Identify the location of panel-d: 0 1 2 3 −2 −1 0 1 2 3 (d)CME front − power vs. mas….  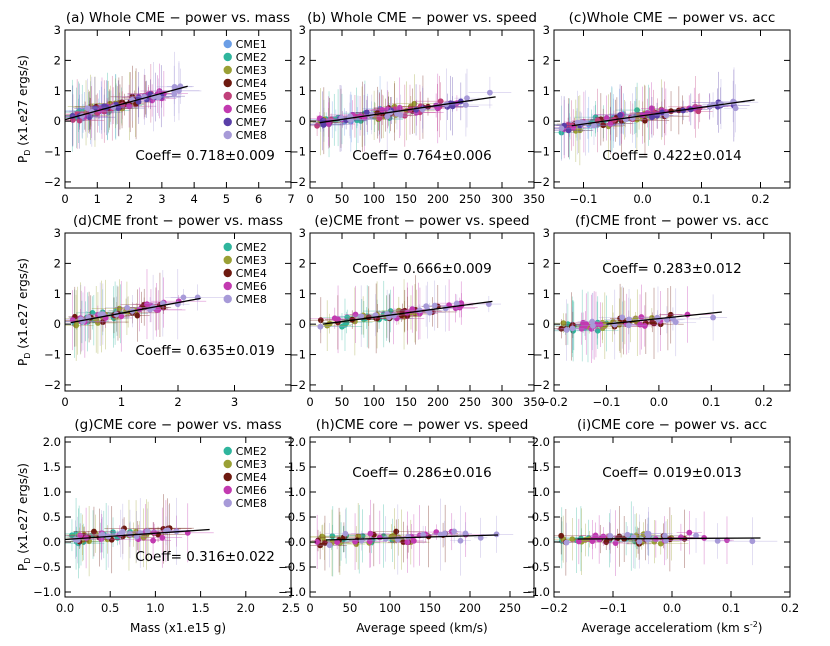
(154, 311).